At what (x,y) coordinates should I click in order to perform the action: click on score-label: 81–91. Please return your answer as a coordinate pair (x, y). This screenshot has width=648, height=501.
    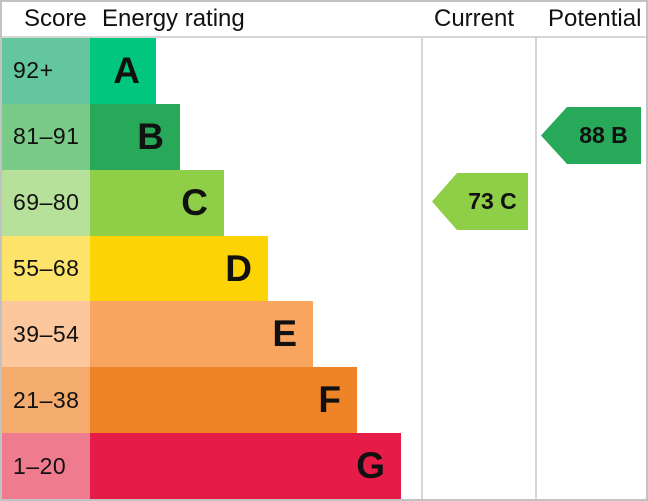
    Looking at the image, I should click on (46, 136).